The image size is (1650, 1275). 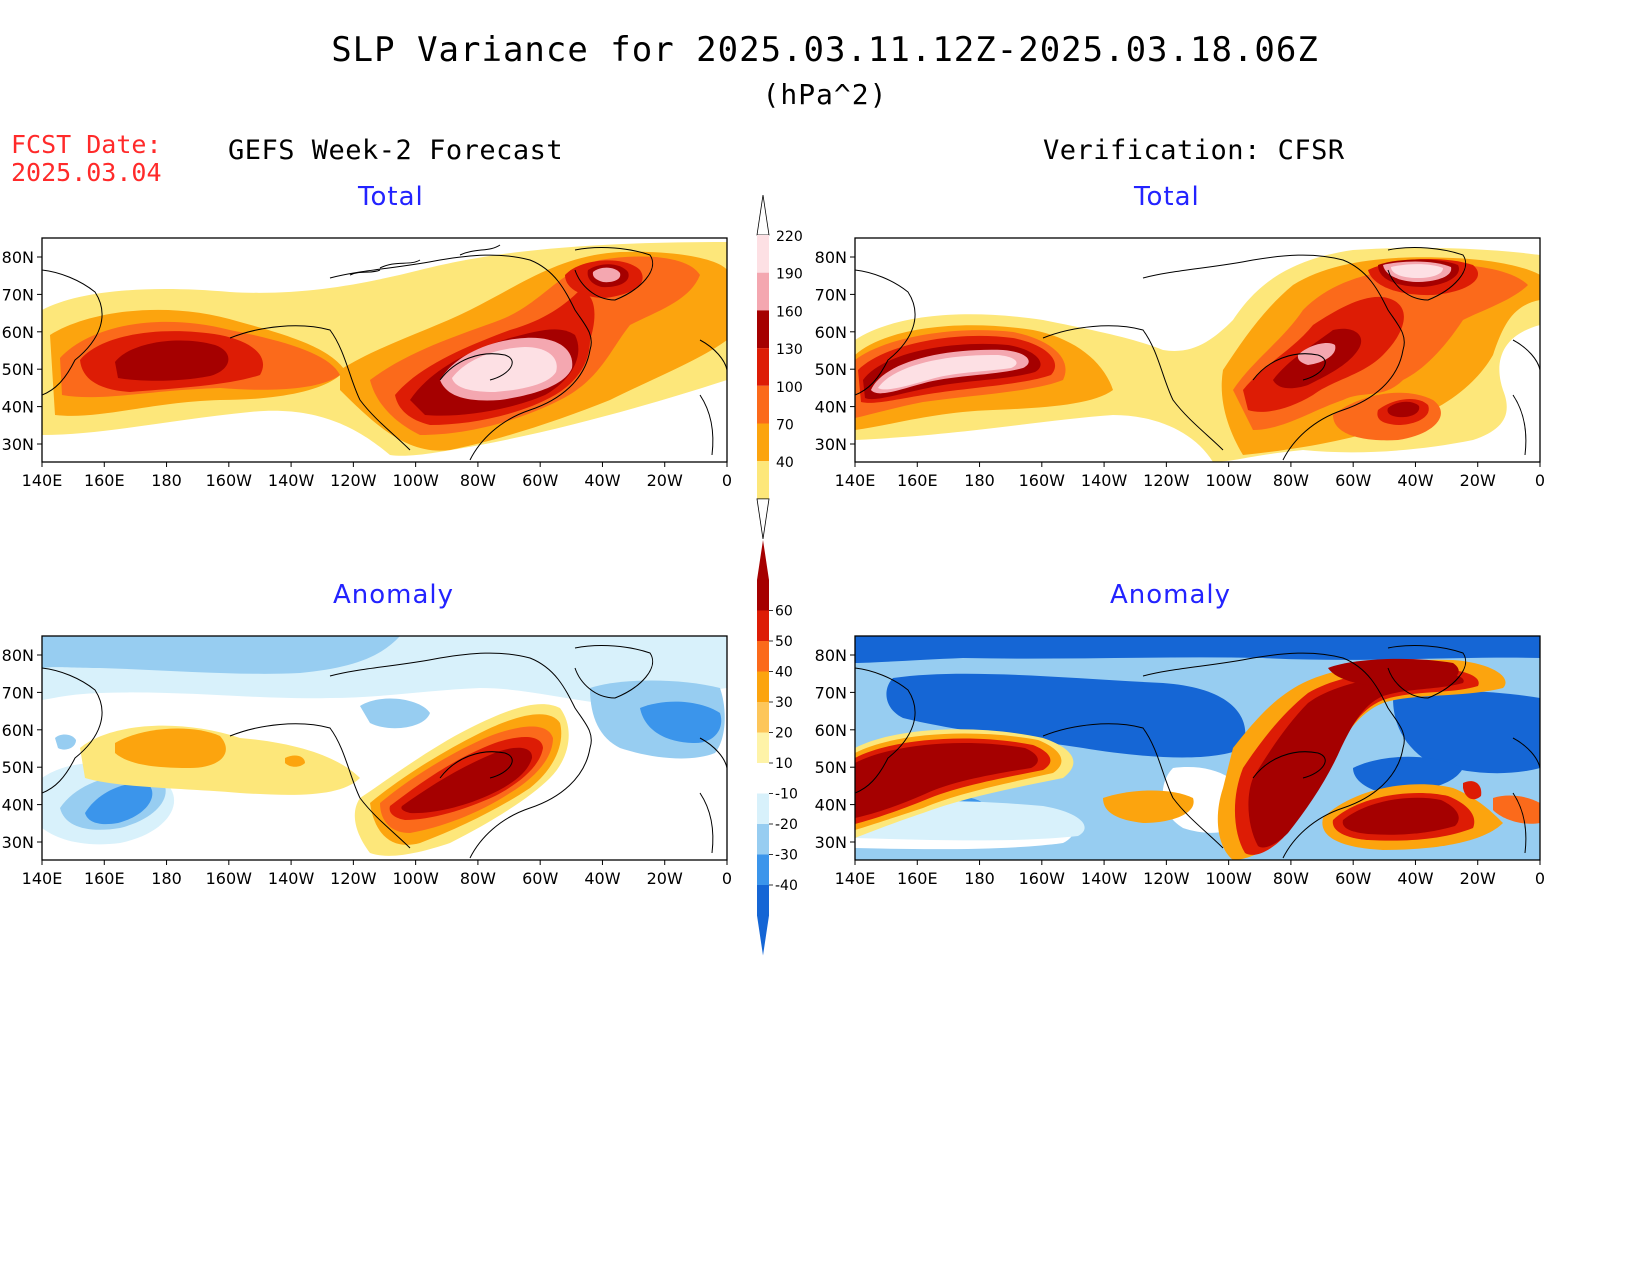 I want to click on colorbar-label: -30, so click(x=786, y=856).